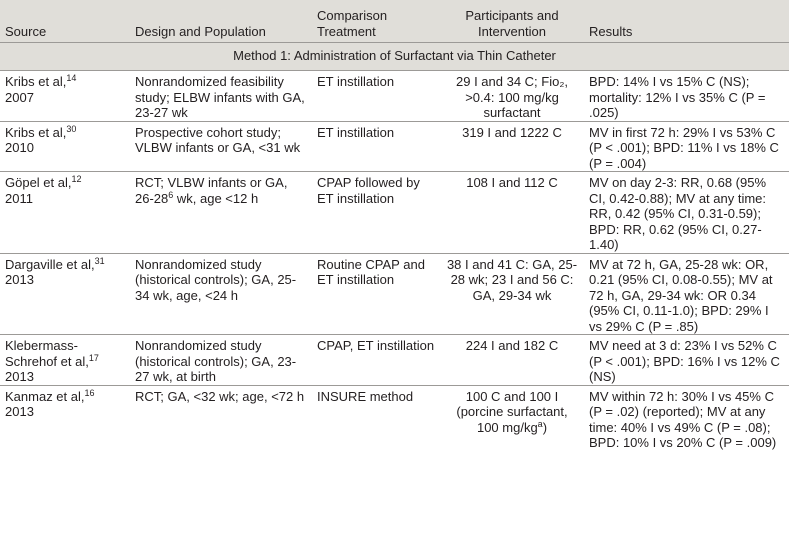  What do you see at coordinates (99, 260) in the screenshot?
I see `source-ref: 31` at bounding box center [99, 260].